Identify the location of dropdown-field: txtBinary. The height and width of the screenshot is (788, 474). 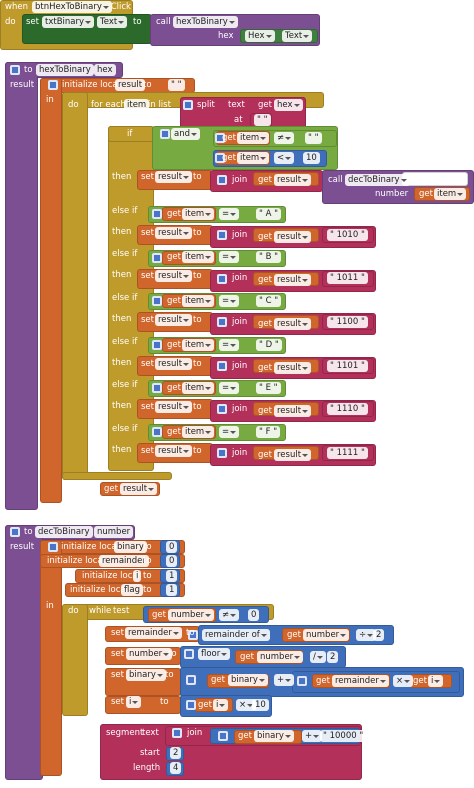
(68, 22).